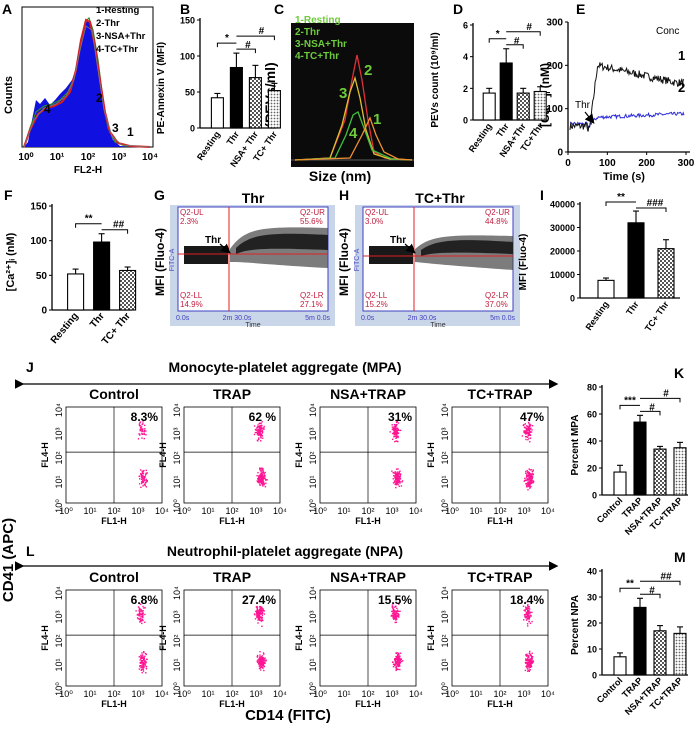  What do you see at coordinates (377, 212) in the screenshot?
I see `h-q-ul: Q2-UL` at bounding box center [377, 212].